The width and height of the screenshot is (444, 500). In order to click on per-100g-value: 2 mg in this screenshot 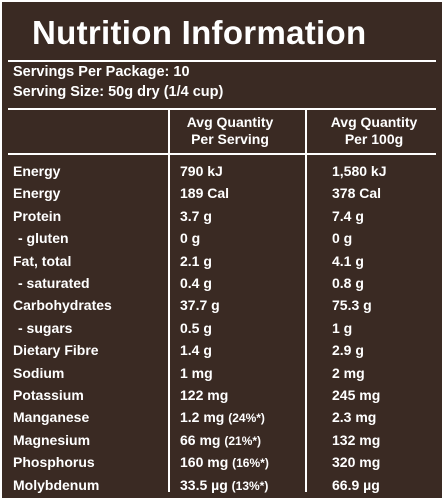, I will do `click(348, 372)`.